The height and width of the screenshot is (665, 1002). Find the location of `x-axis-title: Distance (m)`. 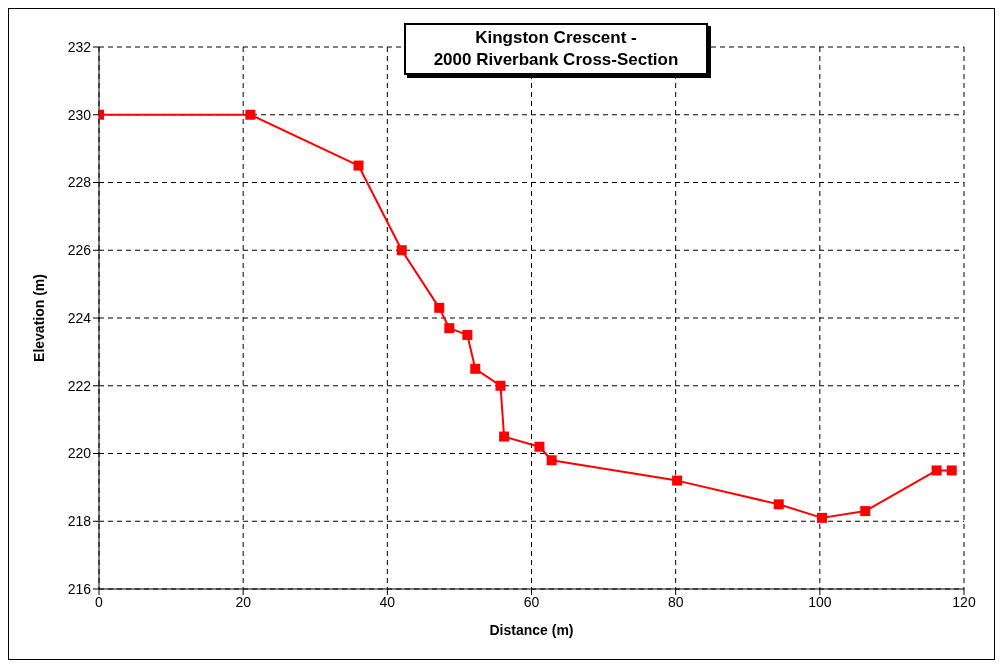

x-axis-title: Distance (m) is located at coordinates (531, 630).